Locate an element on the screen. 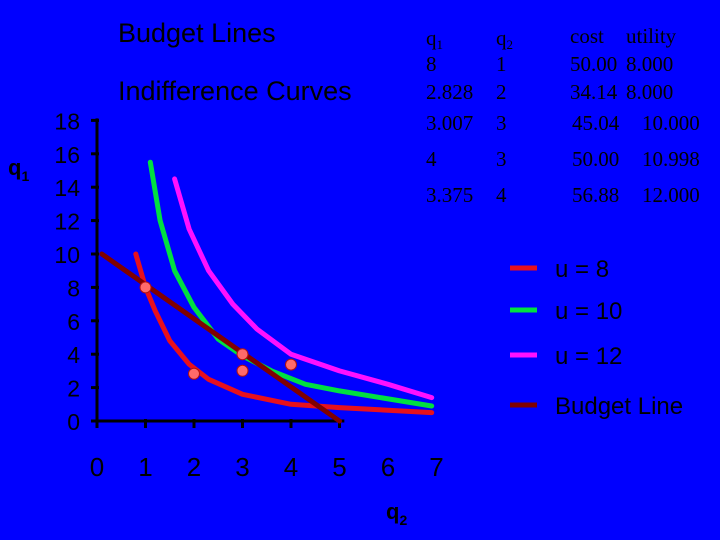 The width and height of the screenshot is (720, 540). series-line-budget-line is located at coordinates (220, 337).